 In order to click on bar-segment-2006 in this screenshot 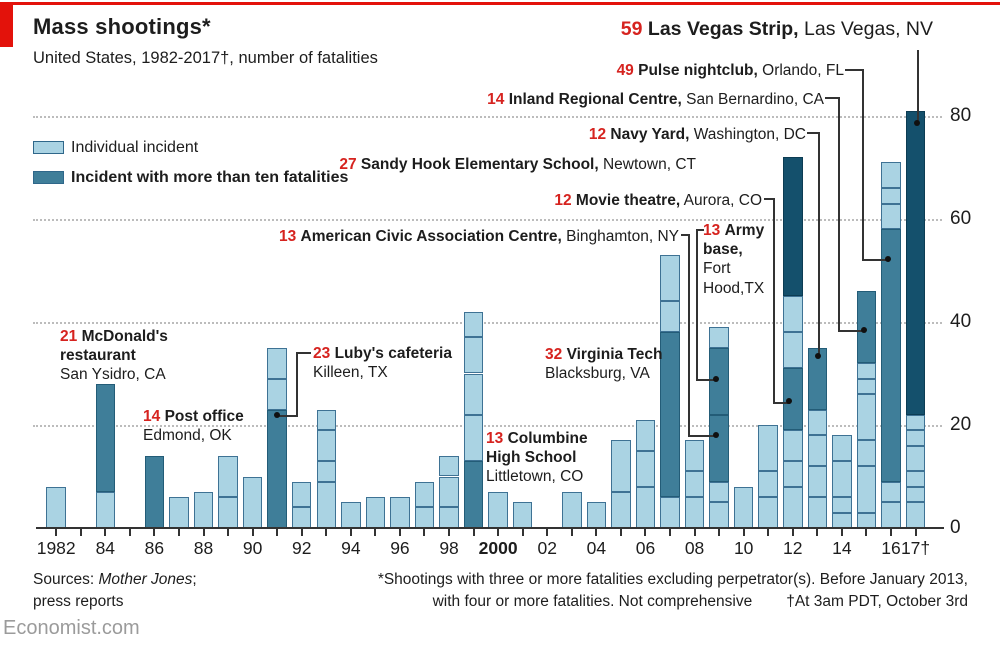, I will do `click(645, 507)`.